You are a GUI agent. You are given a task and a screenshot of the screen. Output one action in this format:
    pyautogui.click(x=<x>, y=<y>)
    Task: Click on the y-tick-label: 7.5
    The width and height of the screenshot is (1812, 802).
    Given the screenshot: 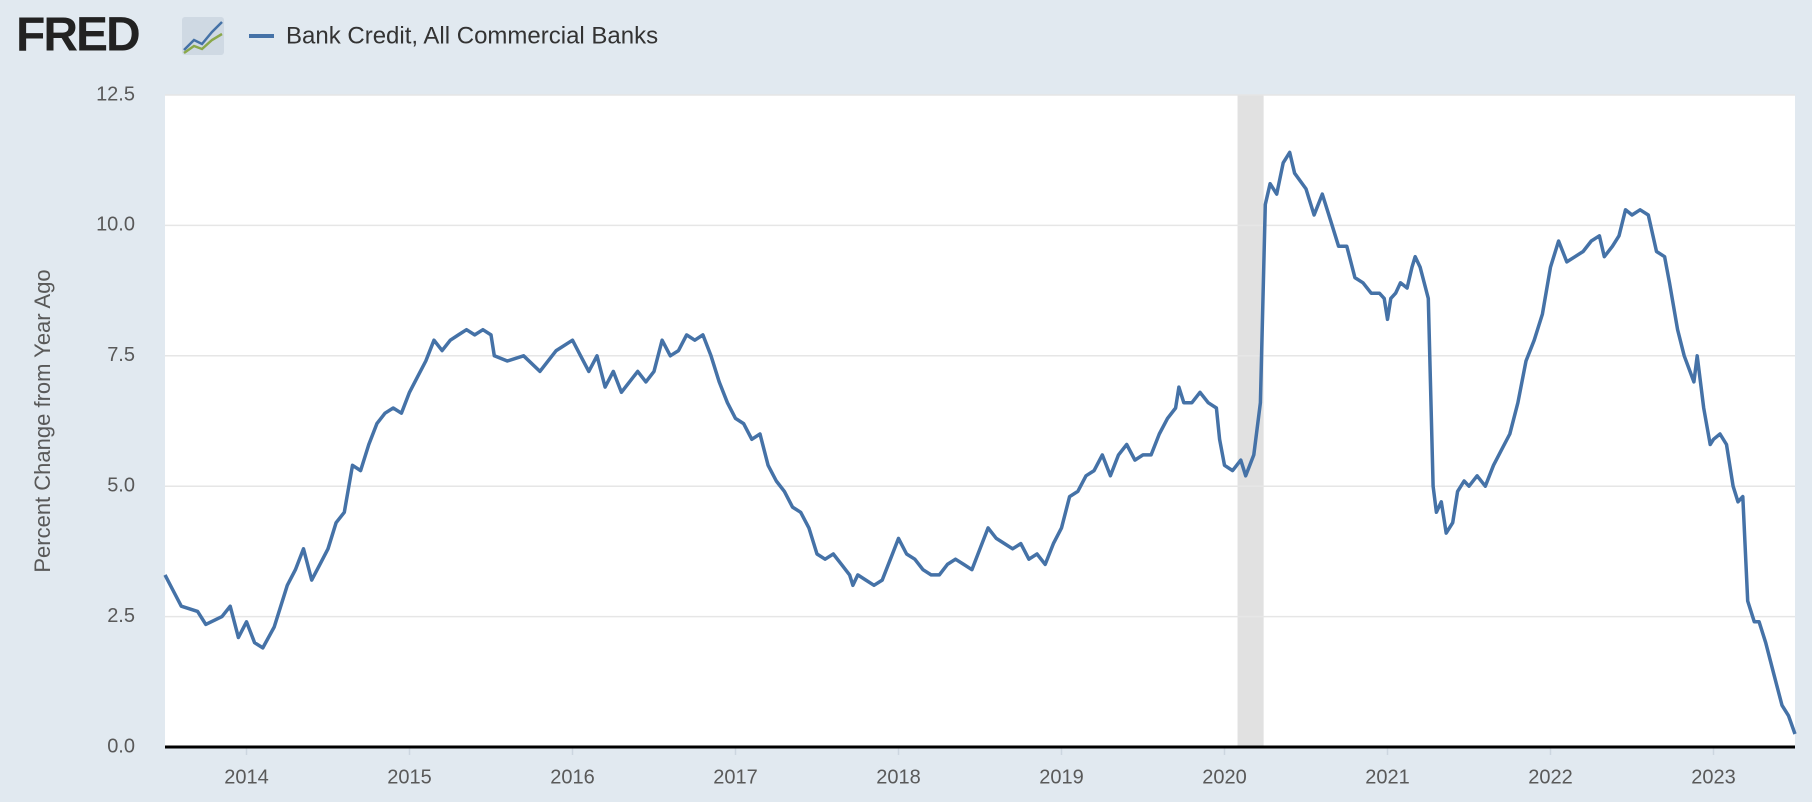 What is the action you would take?
    pyautogui.click(x=121, y=355)
    